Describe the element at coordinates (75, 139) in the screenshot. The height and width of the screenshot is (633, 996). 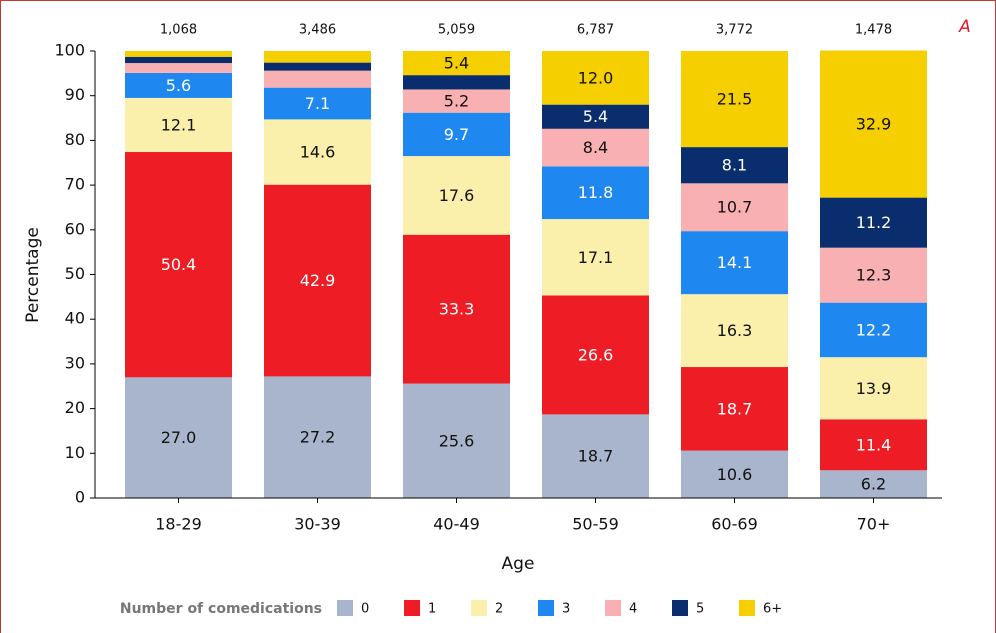
I see `y-tick-label: 80` at that location.